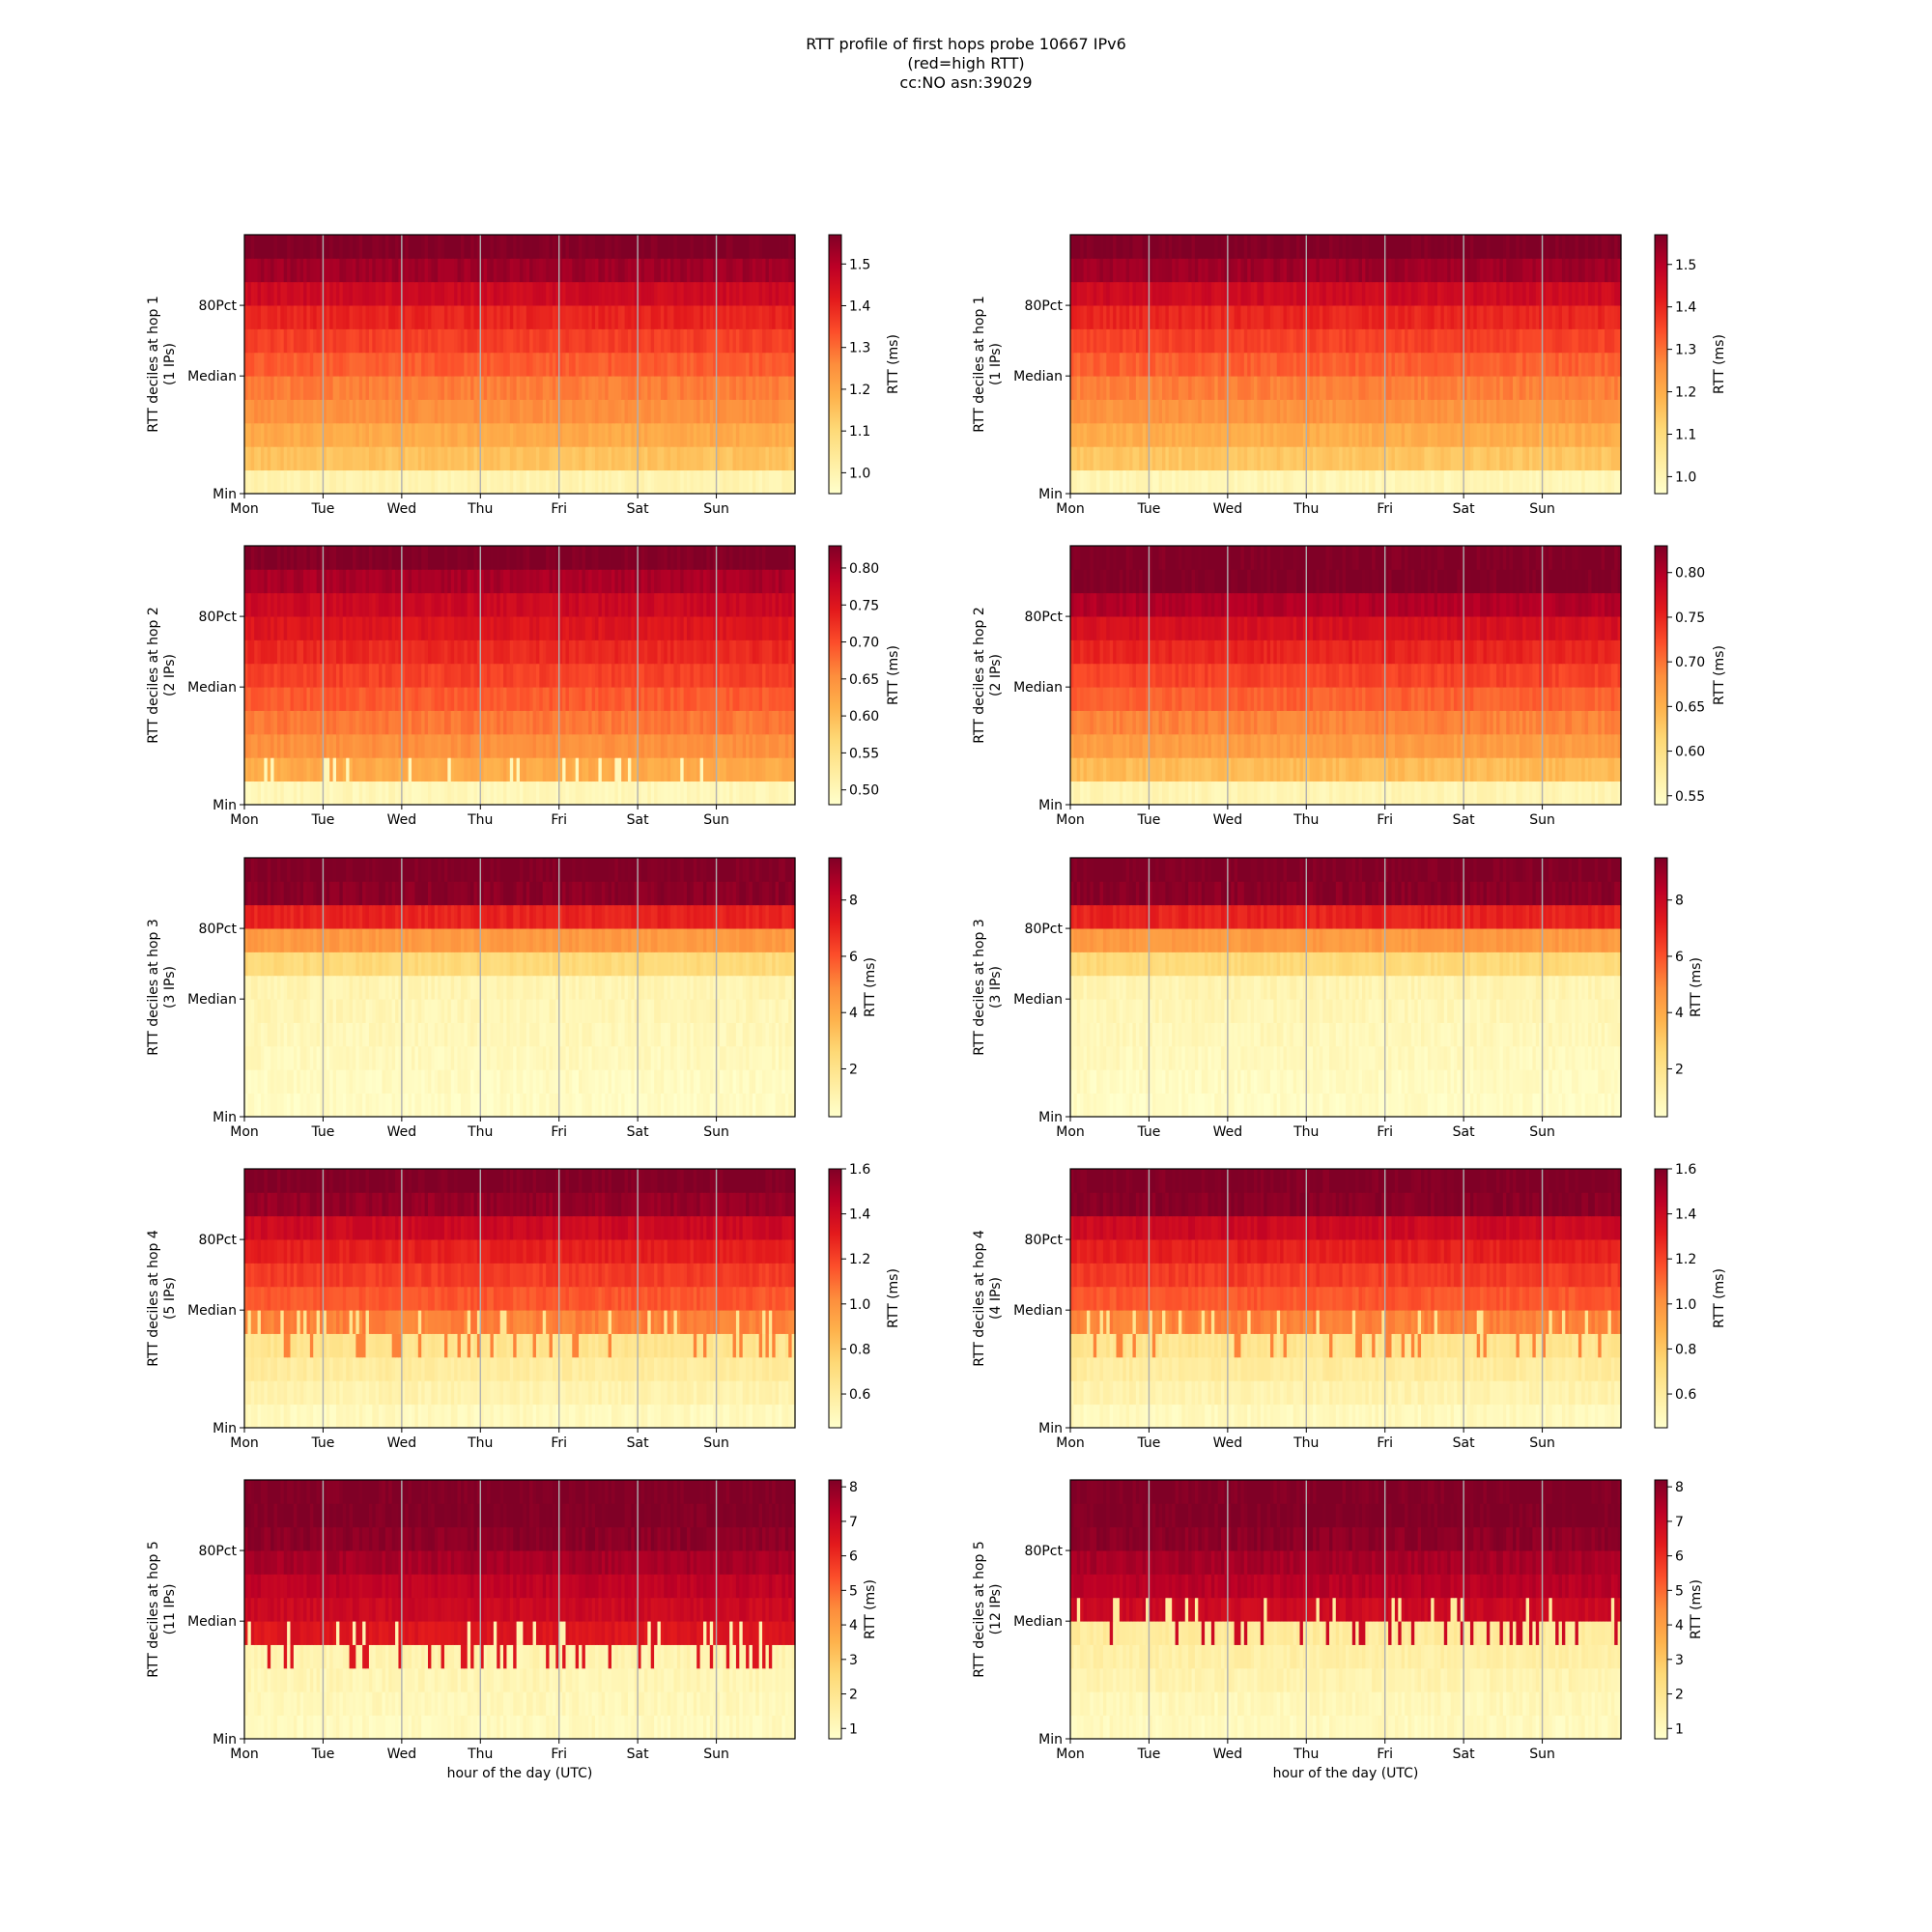 The height and width of the screenshot is (1932, 1932). Describe the element at coordinates (1038, 376) in the screenshot. I see `y-tick-label: Median` at that location.